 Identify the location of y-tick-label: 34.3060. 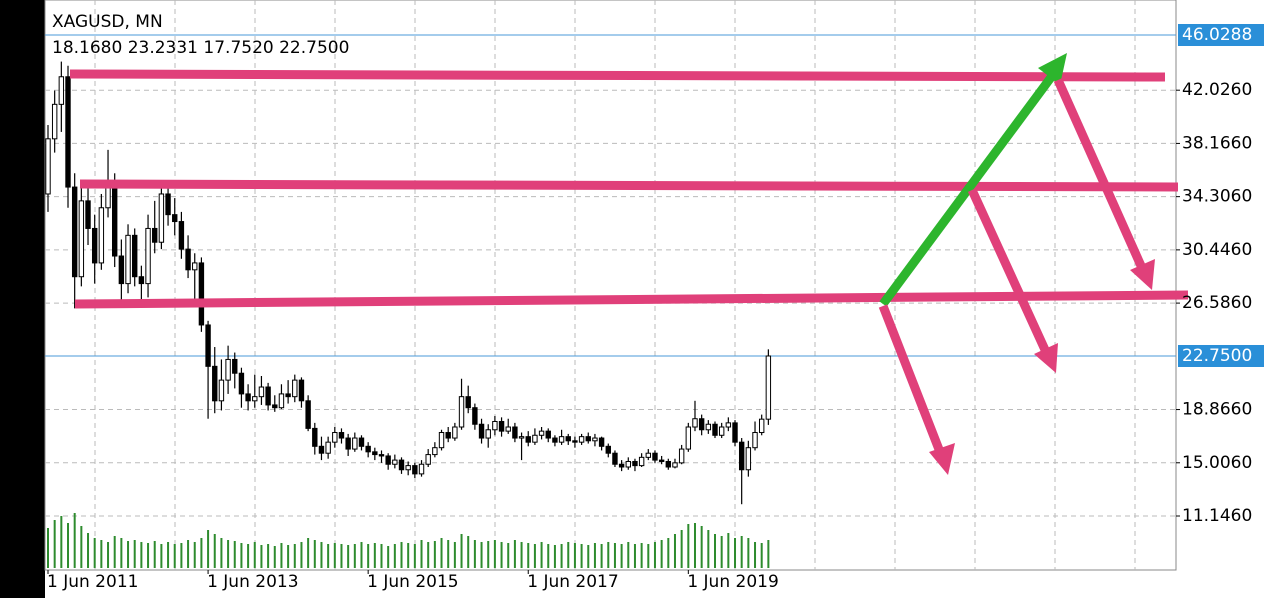
(1217, 197).